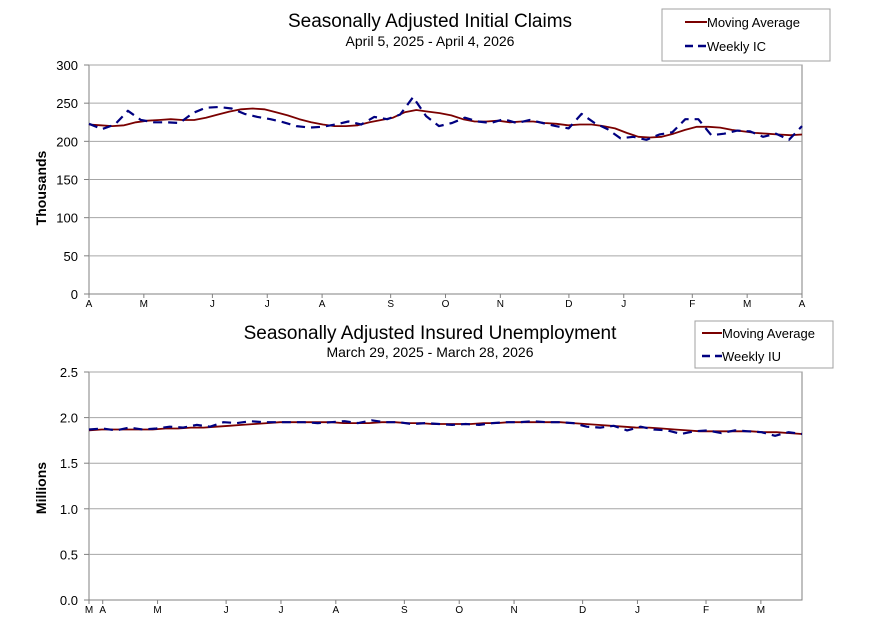  What do you see at coordinates (446, 304) in the screenshot?
I see `chart1-month-label: O` at bounding box center [446, 304].